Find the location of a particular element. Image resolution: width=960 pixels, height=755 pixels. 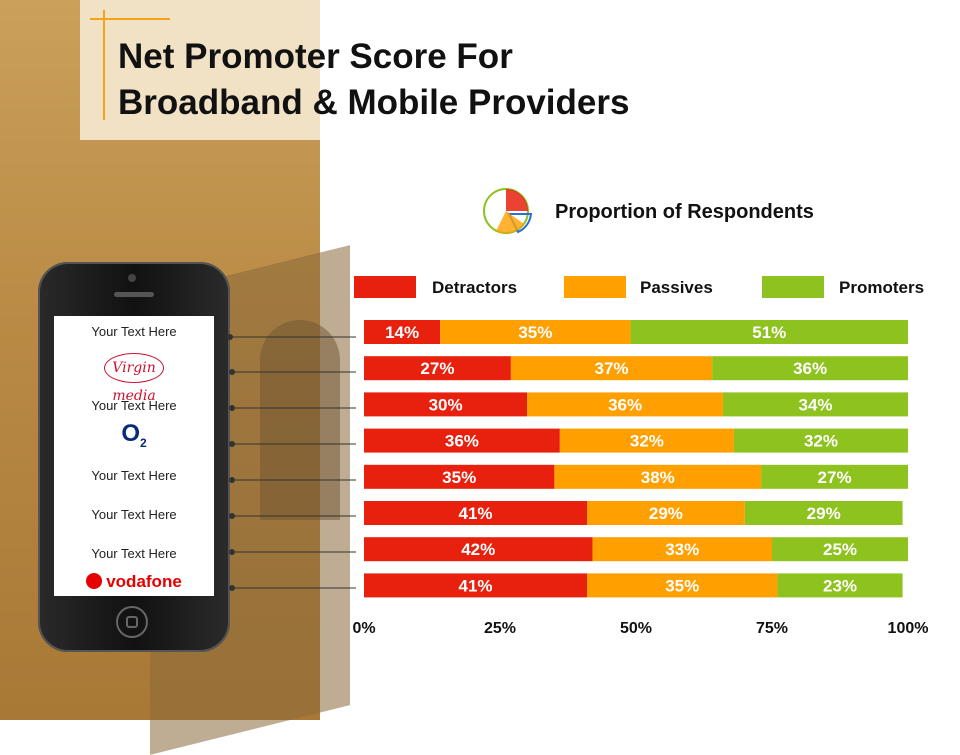

vodafone-logo: vodafone is located at coordinates (134, 582).